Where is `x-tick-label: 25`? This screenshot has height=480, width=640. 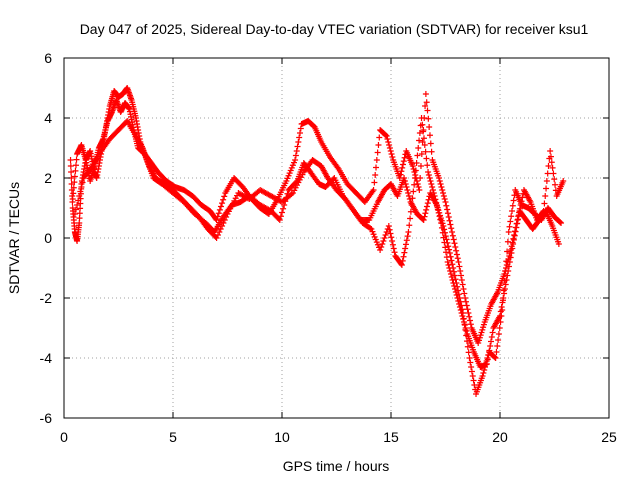 x-tick-label: 25 is located at coordinates (609, 437).